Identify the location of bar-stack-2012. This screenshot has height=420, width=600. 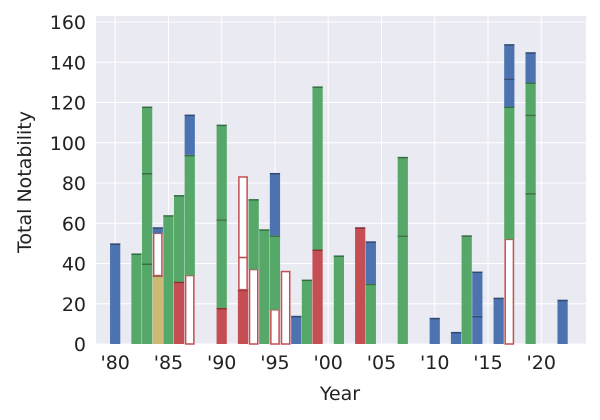
(456, 337).